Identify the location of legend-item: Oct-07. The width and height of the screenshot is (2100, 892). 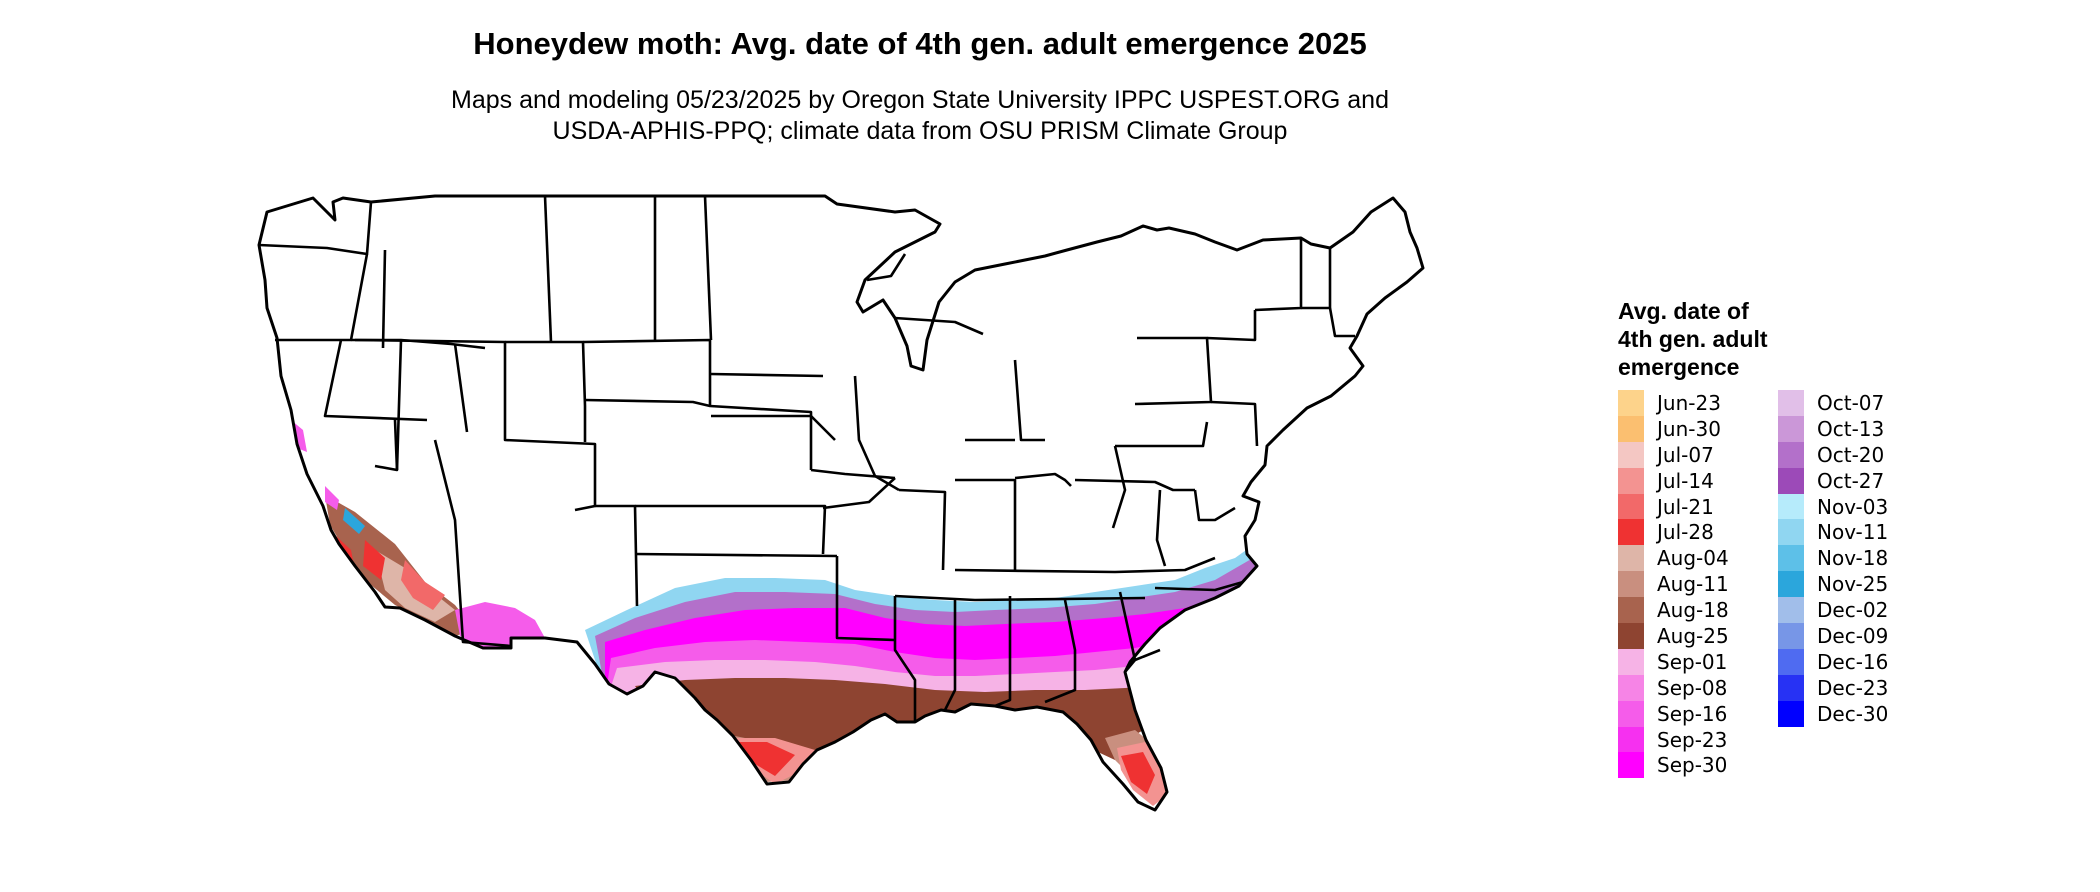
(1833, 403).